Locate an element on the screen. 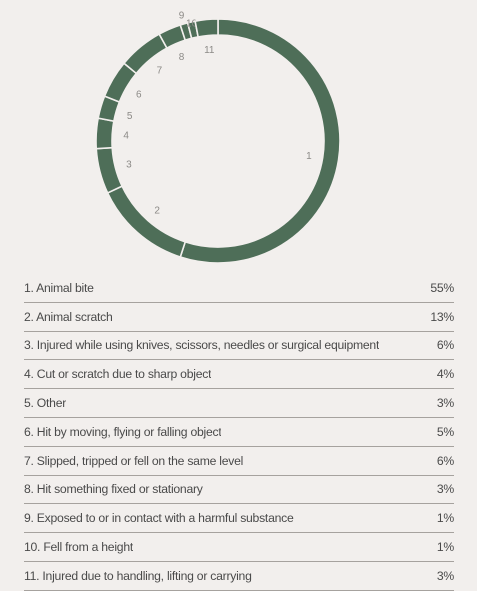 The width and height of the screenshot is (477, 591). slice-number-label: 6 is located at coordinates (139, 95).